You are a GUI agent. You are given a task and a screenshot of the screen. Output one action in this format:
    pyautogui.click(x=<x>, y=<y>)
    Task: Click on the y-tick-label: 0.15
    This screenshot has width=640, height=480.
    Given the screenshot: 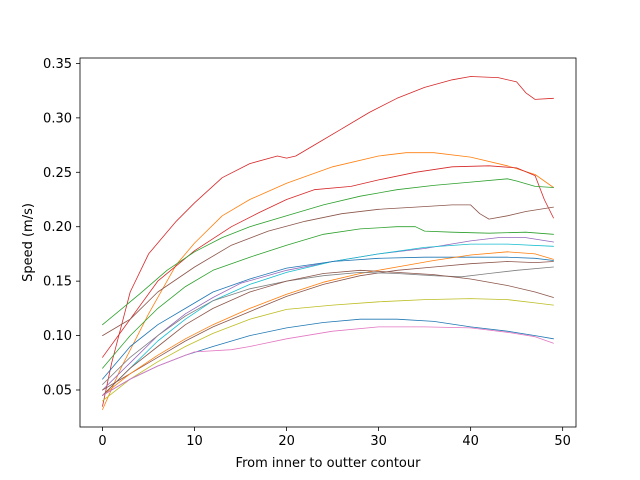 What is the action you would take?
    pyautogui.click(x=57, y=282)
    